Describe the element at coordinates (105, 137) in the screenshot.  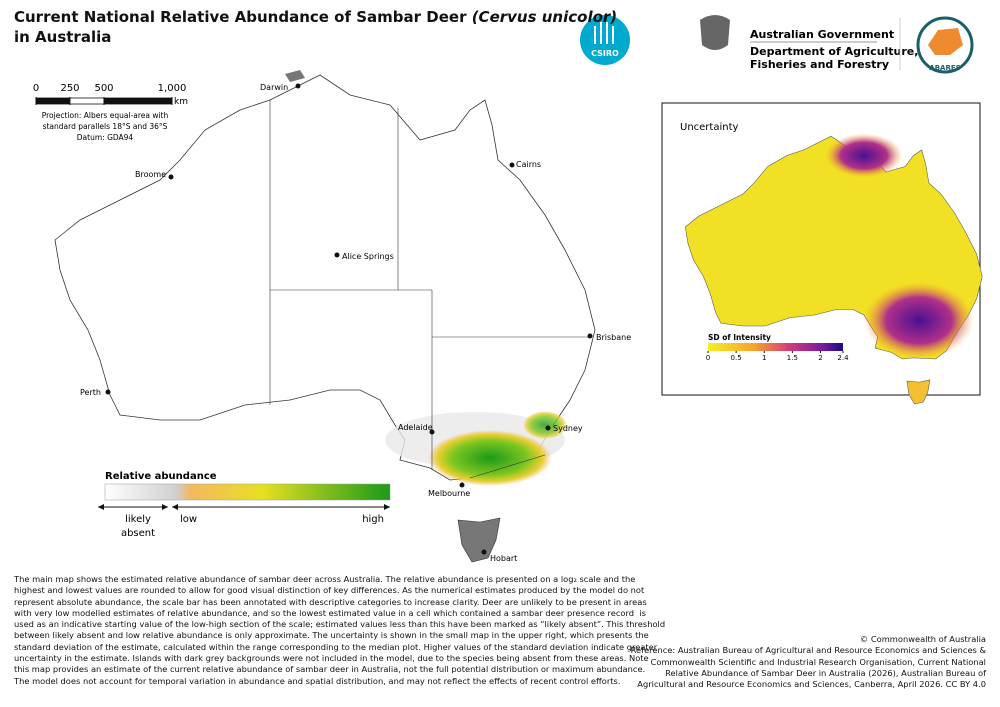
I see `projection-note: Datum: GDA94` at that location.